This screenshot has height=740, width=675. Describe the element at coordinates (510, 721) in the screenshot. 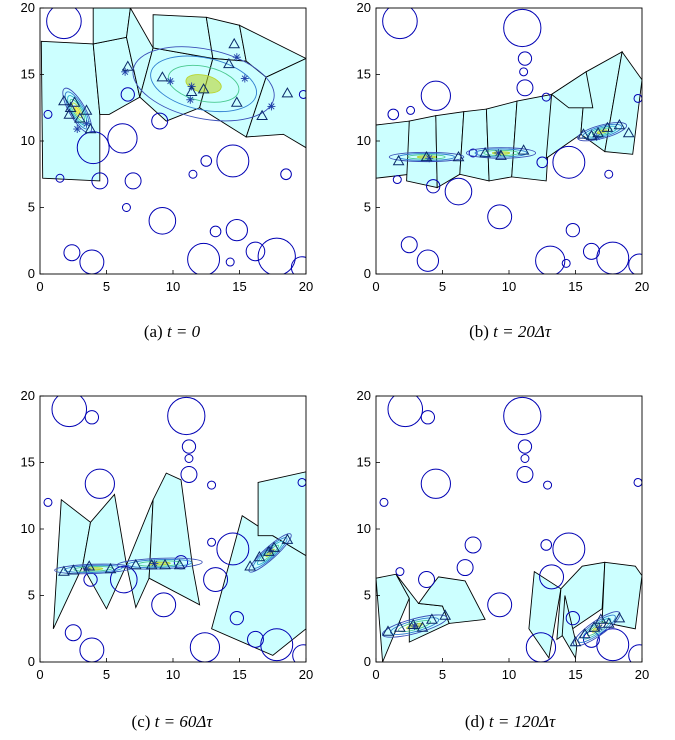

I see `caption-d: (d) t = 120Δτ` at that location.